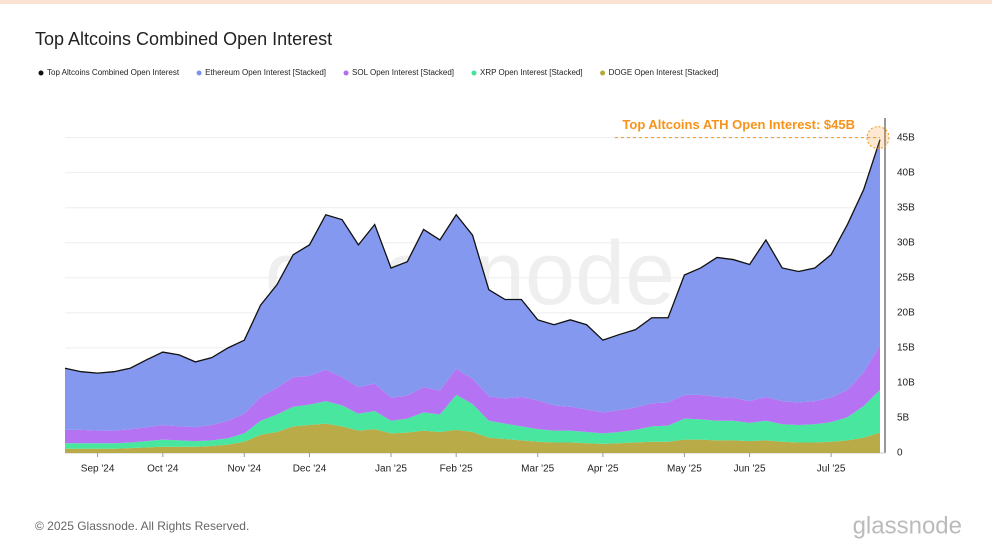 The width and height of the screenshot is (992, 560). Describe the element at coordinates (113, 72) in the screenshot. I see `legend-label: Top Altcoins Combined Open Interest` at that location.